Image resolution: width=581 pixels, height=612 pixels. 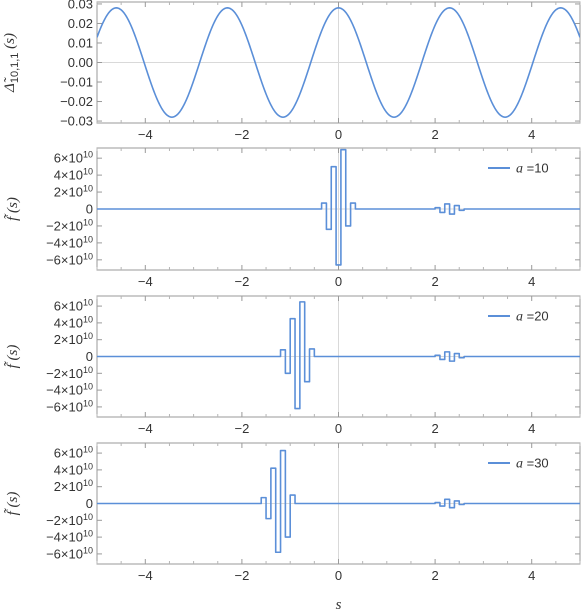 I want to click on x-axis-title: s, so click(x=339, y=604).